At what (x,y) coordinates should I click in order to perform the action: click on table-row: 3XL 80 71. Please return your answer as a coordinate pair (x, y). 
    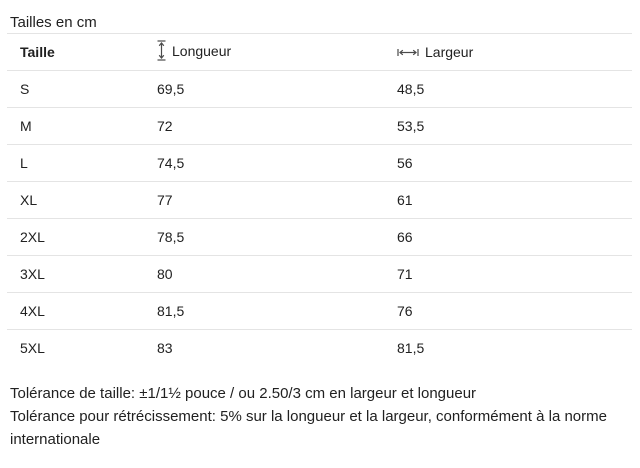
    Looking at the image, I should click on (319, 274).